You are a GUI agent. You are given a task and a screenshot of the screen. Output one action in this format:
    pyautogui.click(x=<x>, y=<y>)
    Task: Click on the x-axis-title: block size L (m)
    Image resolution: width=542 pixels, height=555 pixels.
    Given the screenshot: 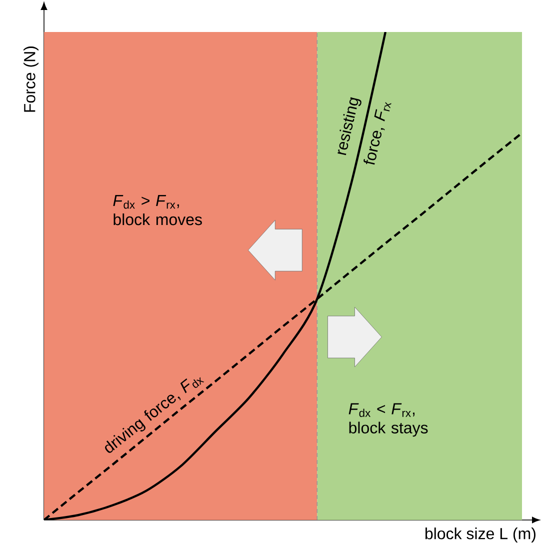 What is the action you would take?
    pyautogui.click(x=480, y=535)
    